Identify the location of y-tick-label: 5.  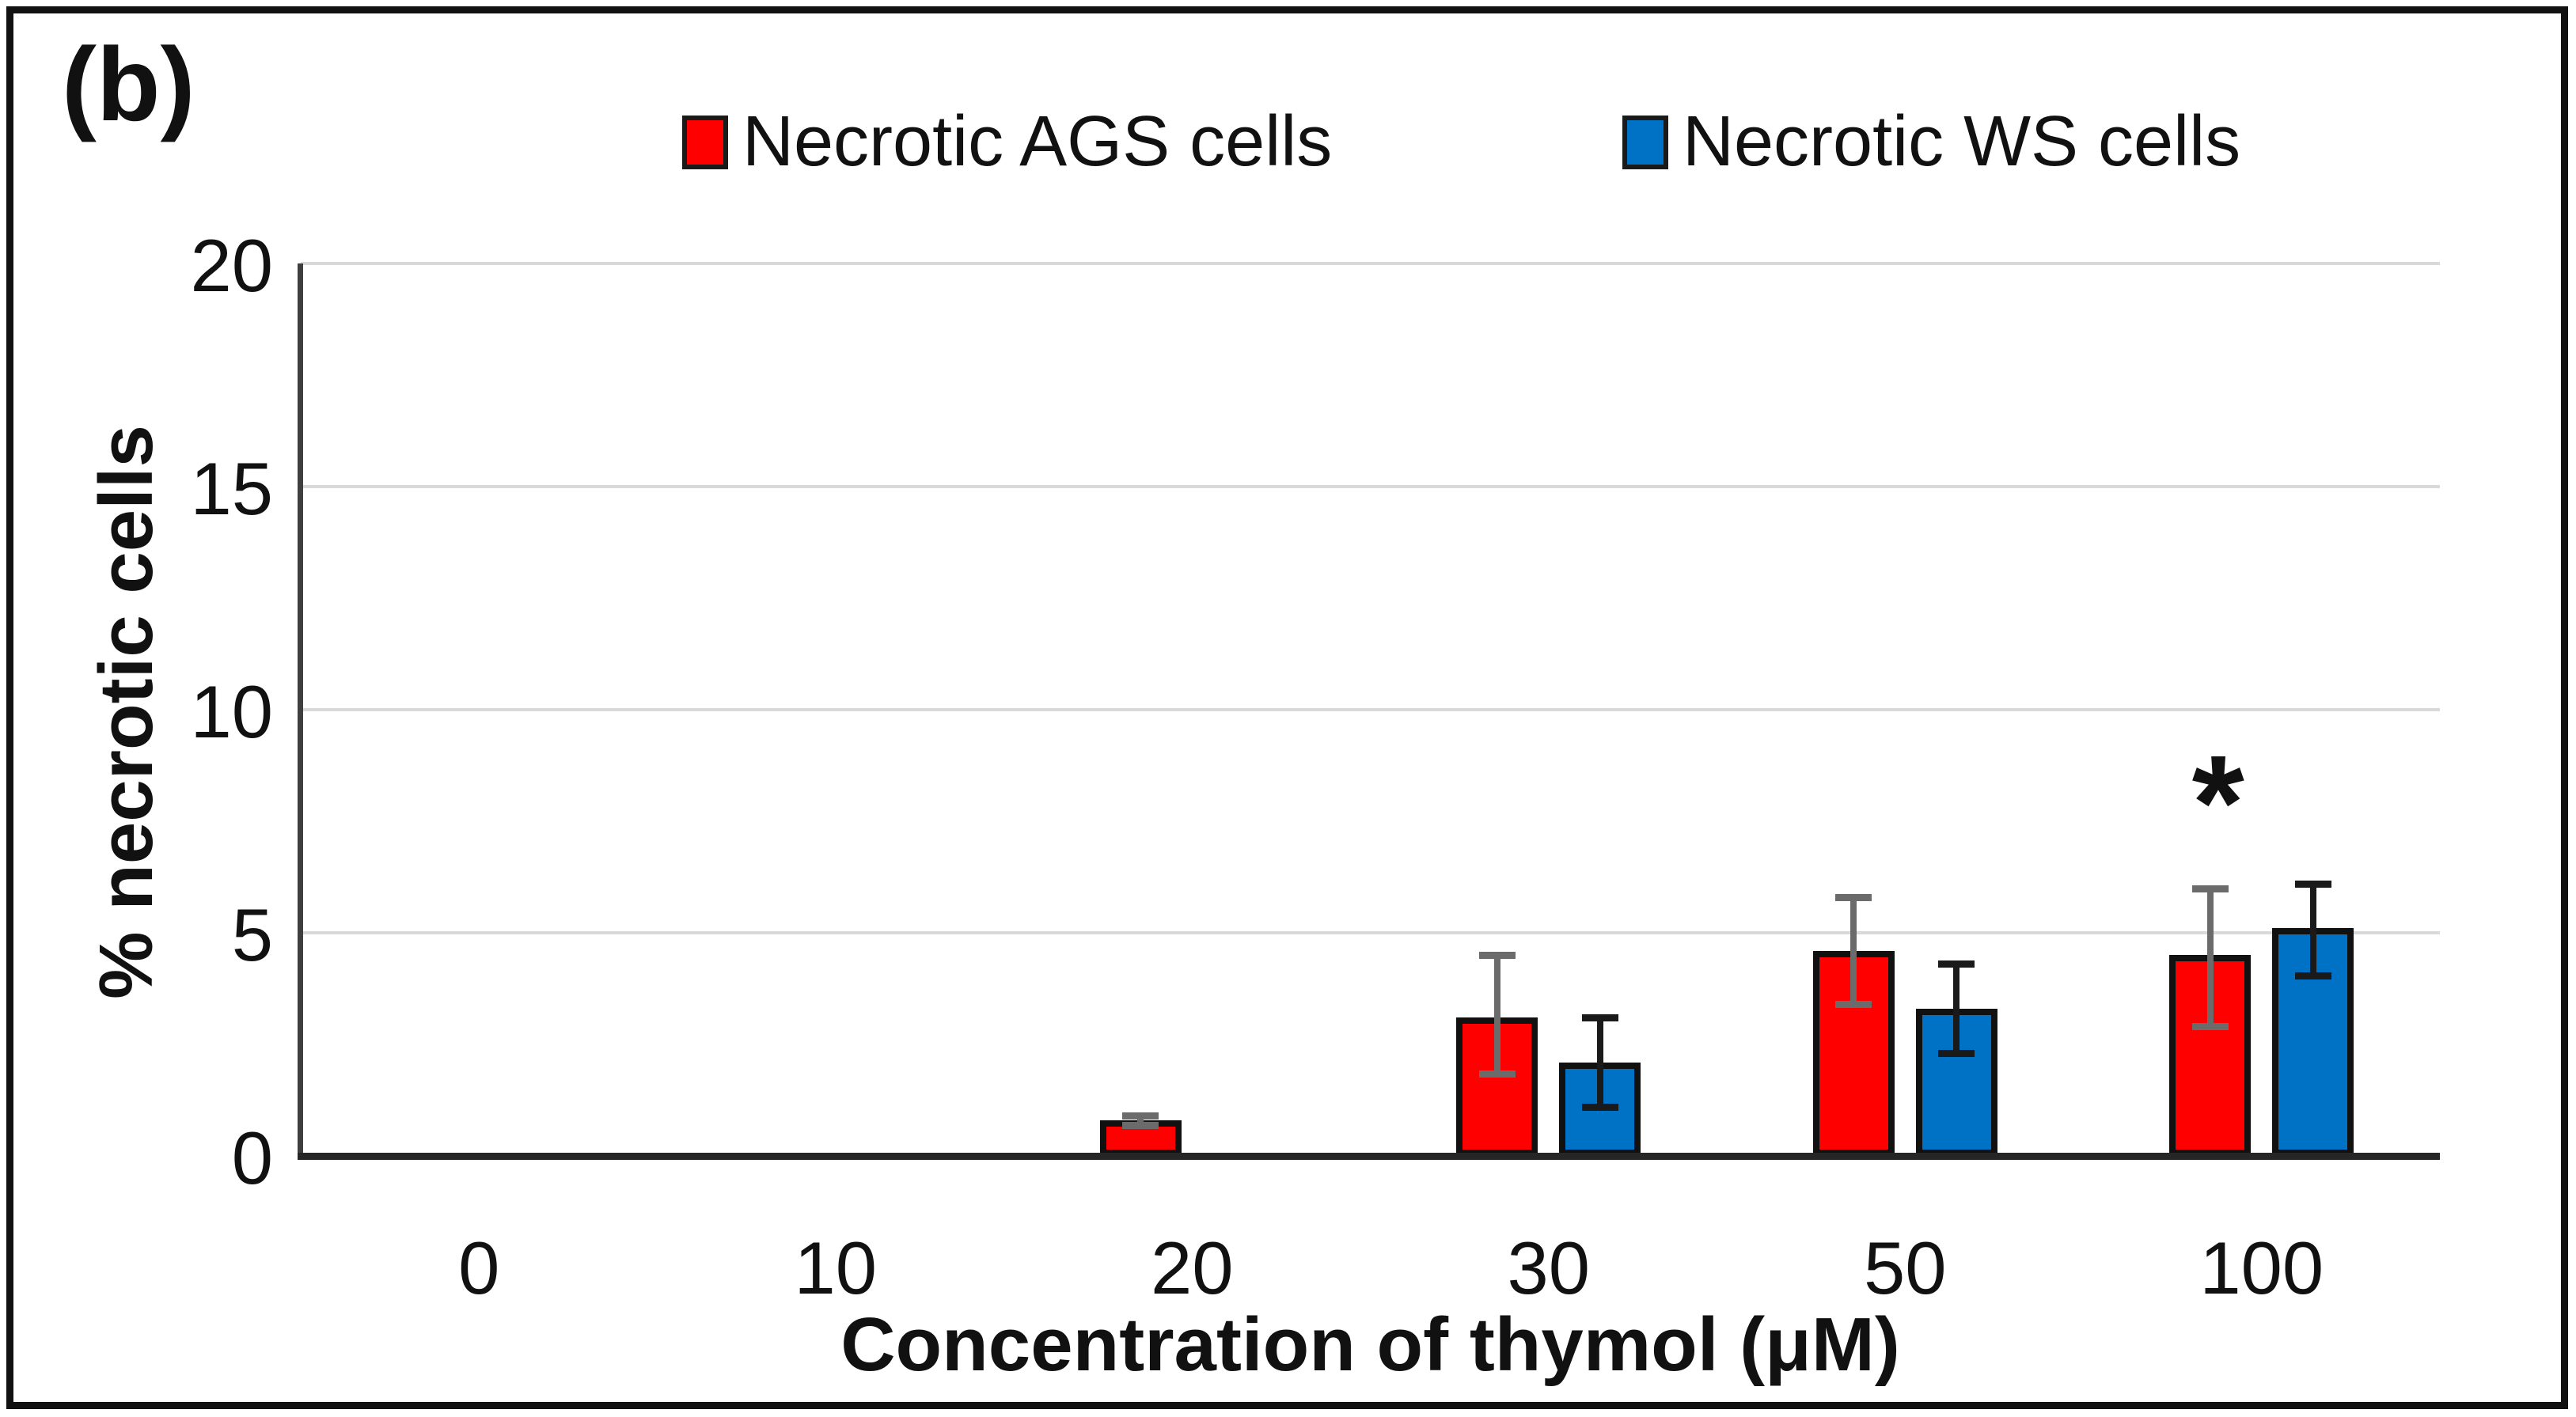
(252, 934).